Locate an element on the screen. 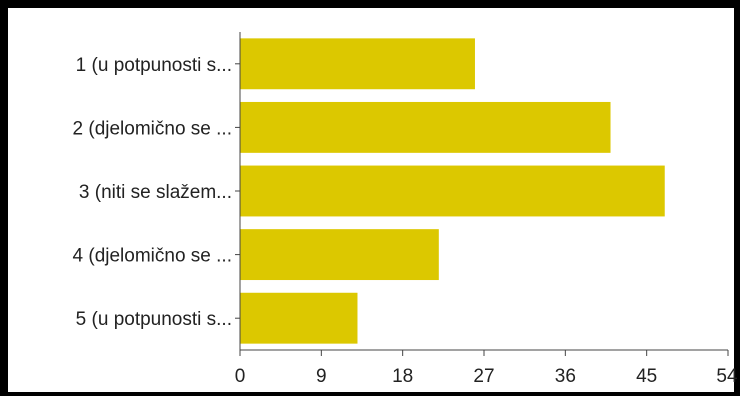  x-ticks: 0 9 18 27 36 45 54 is located at coordinates (486, 368).